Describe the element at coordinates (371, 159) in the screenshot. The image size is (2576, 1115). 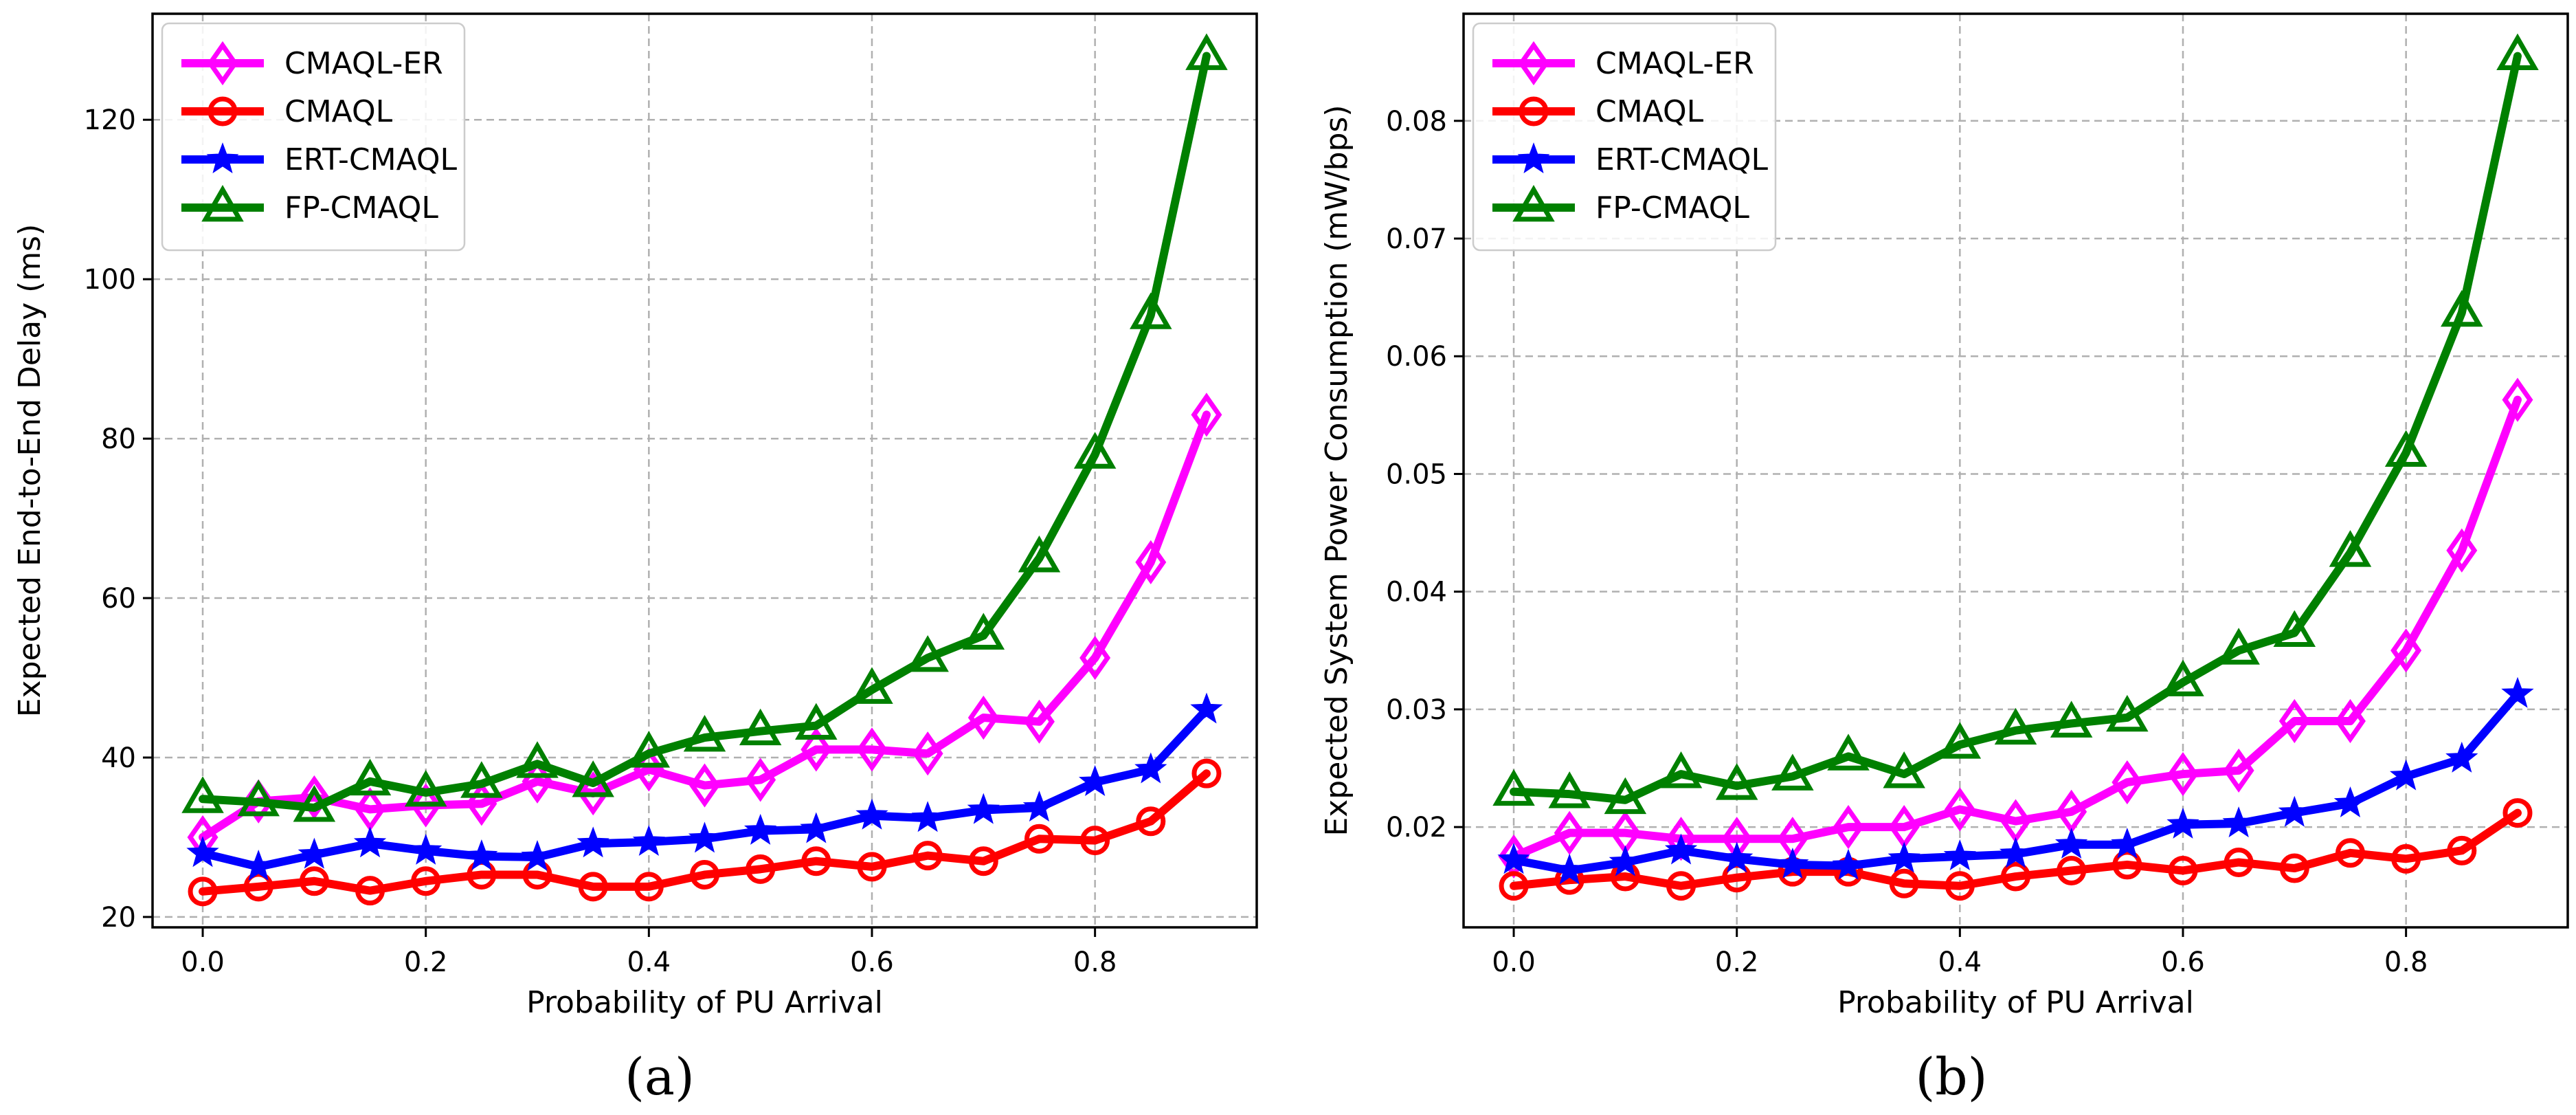
I see `legend-label: ERT-CMAQL` at that location.